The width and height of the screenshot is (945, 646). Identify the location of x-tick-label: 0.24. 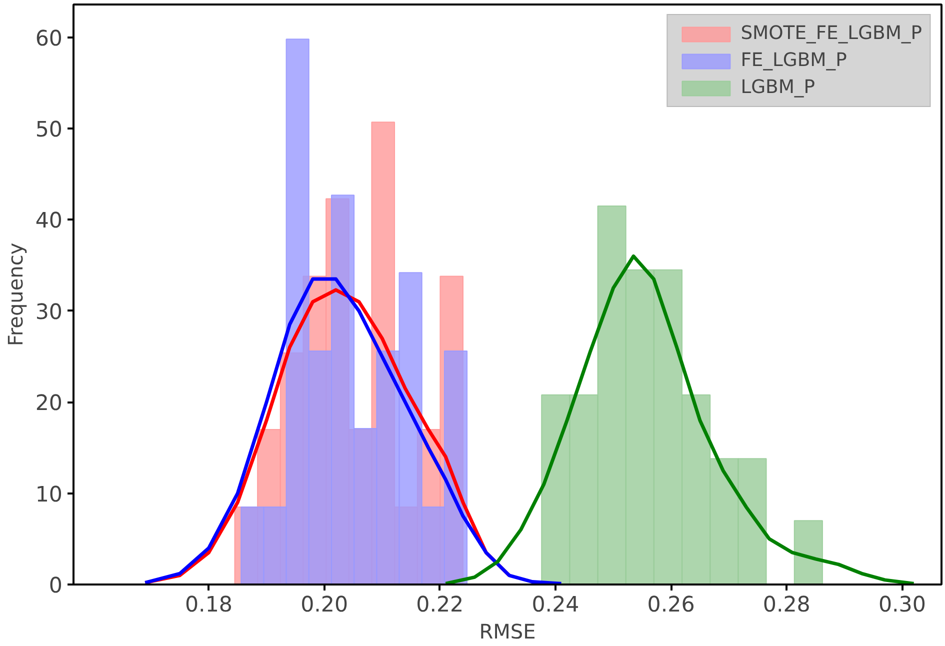
(556, 605).